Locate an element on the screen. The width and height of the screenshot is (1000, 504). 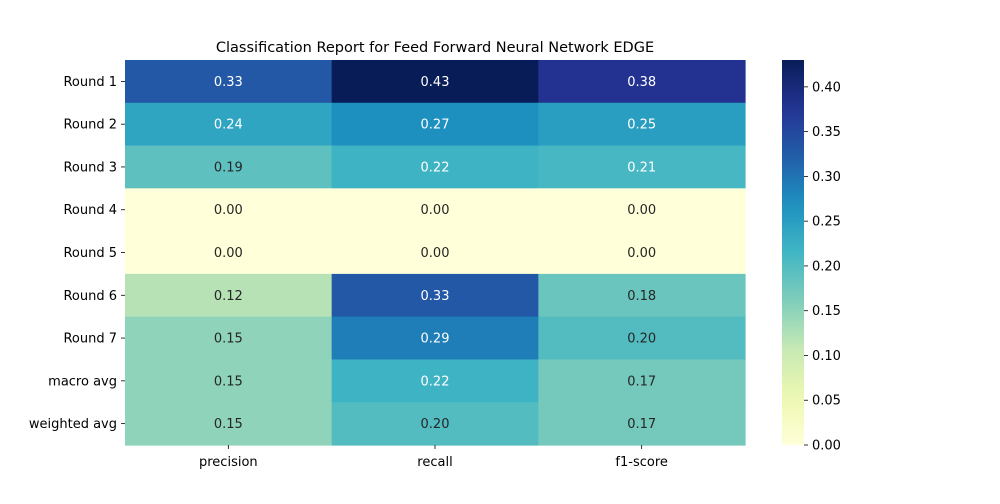
column-label: f1-score is located at coordinates (641, 462).